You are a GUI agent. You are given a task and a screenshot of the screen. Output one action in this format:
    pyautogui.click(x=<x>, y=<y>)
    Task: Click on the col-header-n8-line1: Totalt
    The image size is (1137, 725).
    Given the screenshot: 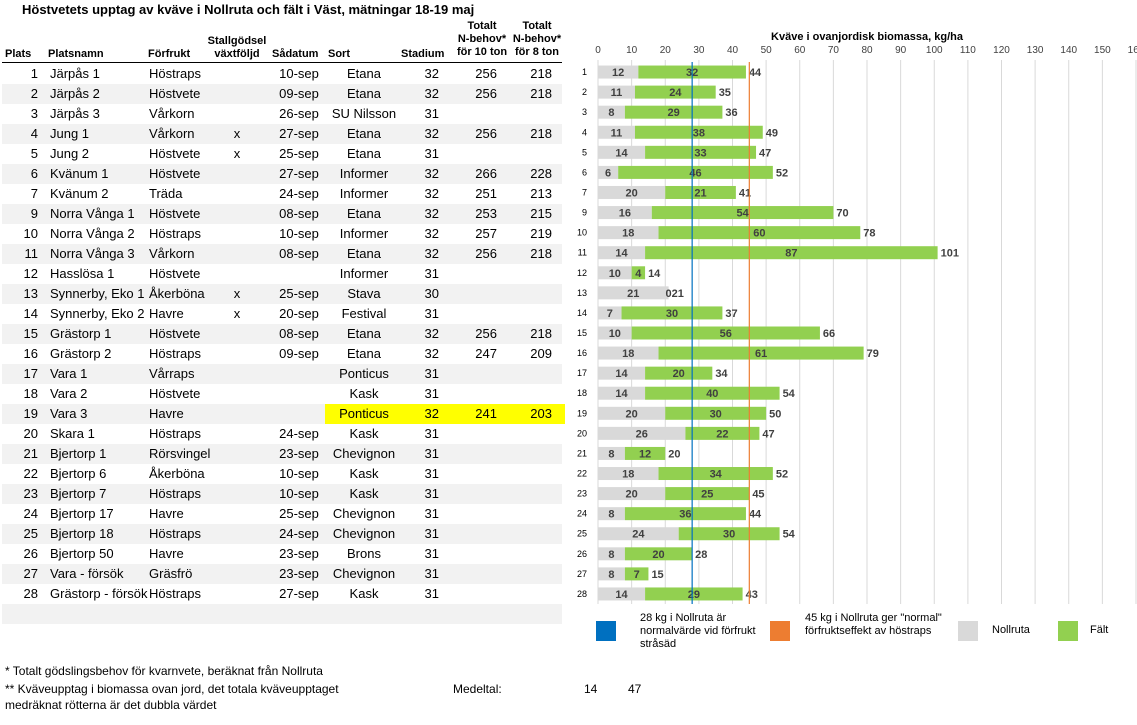 What is the action you would take?
    pyautogui.click(x=537, y=26)
    